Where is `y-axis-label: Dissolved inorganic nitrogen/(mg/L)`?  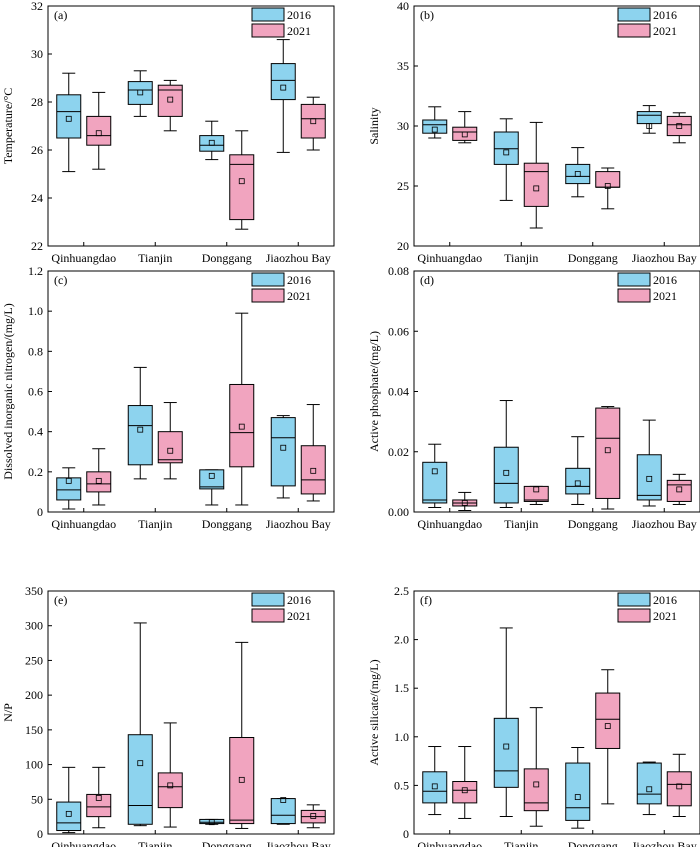 y-axis-label: Dissolved inorganic nitrogen/(mg/L) is located at coordinates (8, 391).